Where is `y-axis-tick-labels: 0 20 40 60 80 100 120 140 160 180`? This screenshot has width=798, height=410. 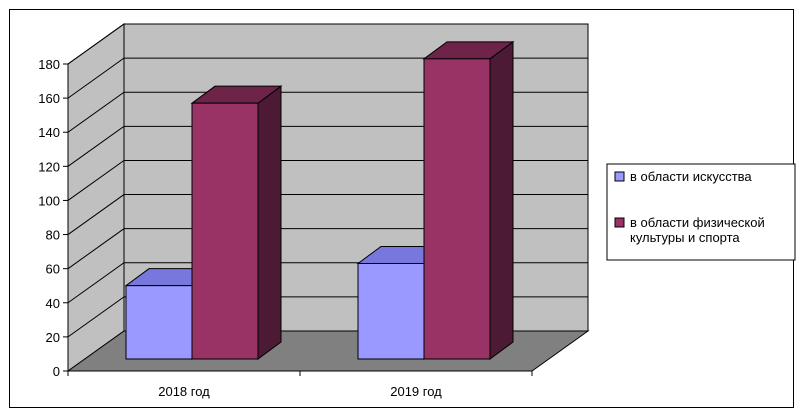 y-axis-tick-labels: 0 20 40 60 80 100 120 140 160 180 is located at coordinates (49, 218).